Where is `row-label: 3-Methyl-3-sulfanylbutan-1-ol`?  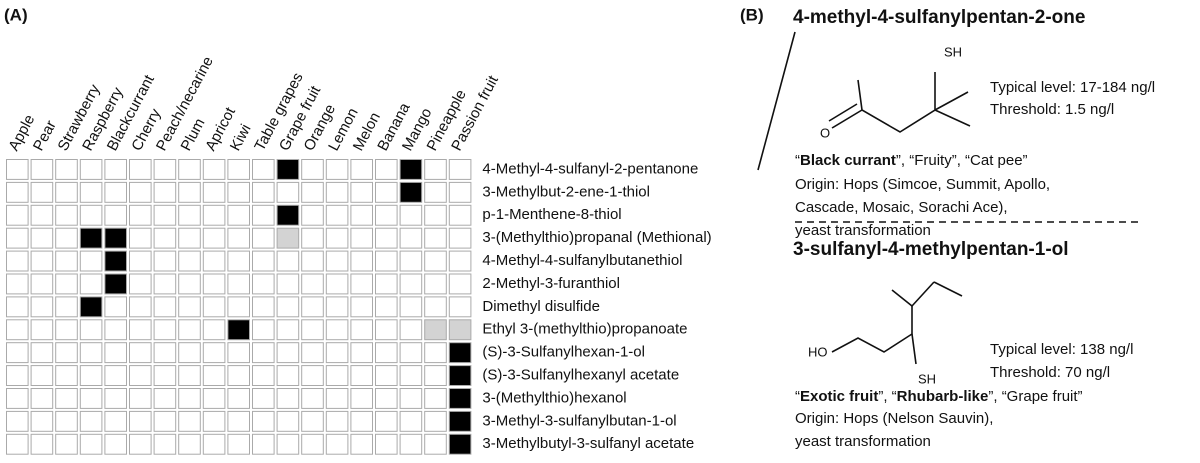
row-label: 3-Methyl-3-sulfanylbutan-1-ol is located at coordinates (579, 420).